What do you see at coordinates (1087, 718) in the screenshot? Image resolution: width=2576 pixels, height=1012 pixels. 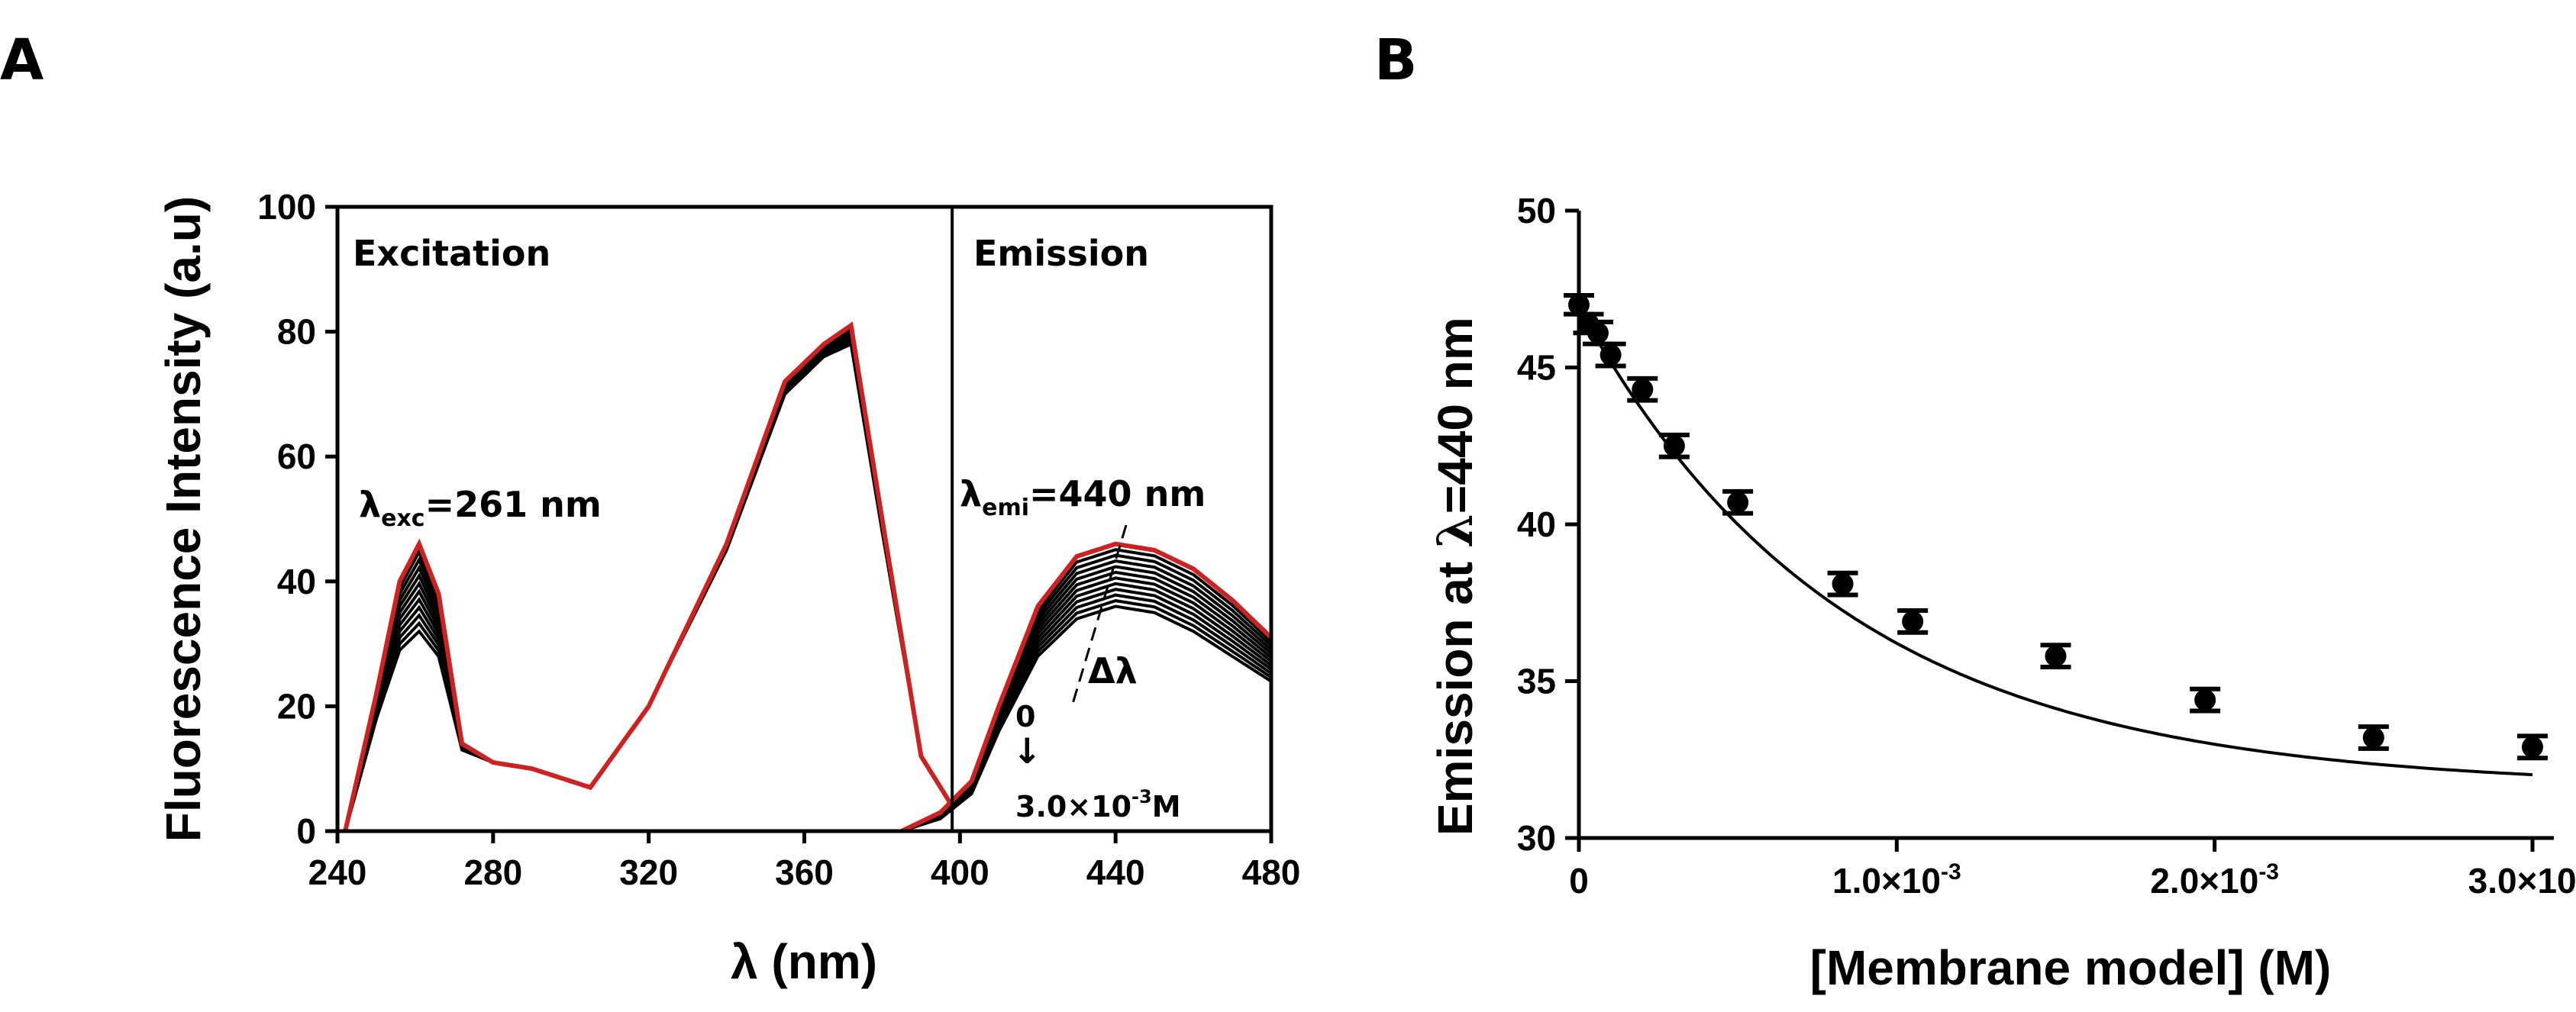 I see `emission-curve` at bounding box center [1087, 718].